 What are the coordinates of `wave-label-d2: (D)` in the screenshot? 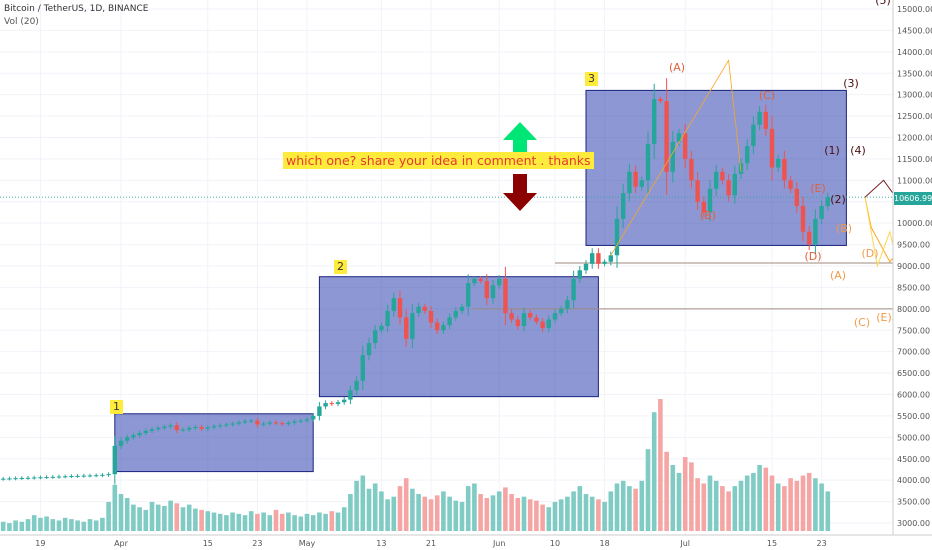 It's located at (869, 253).